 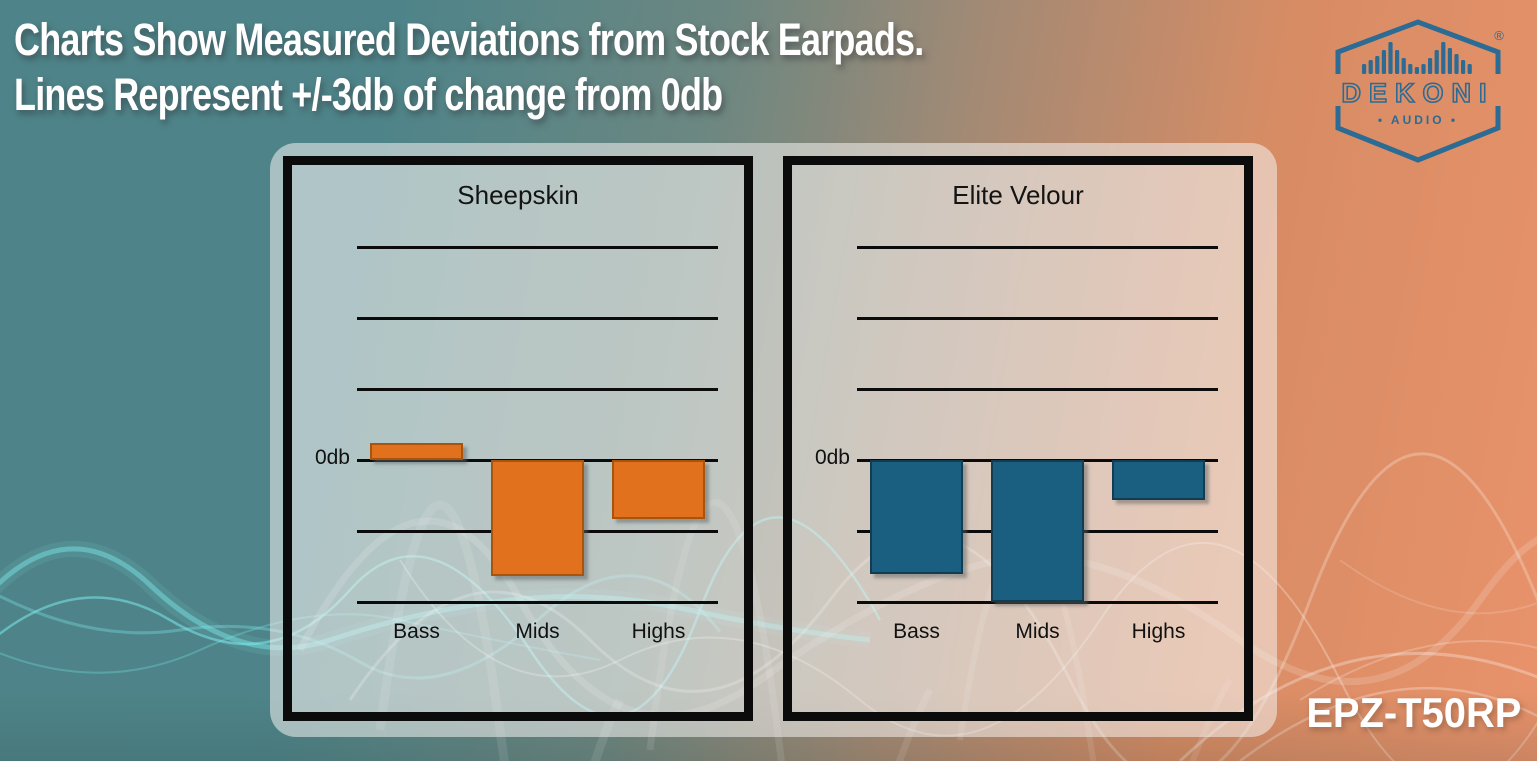 I want to click on logo-brand-text: DEKONI, so click(x=1417, y=93).